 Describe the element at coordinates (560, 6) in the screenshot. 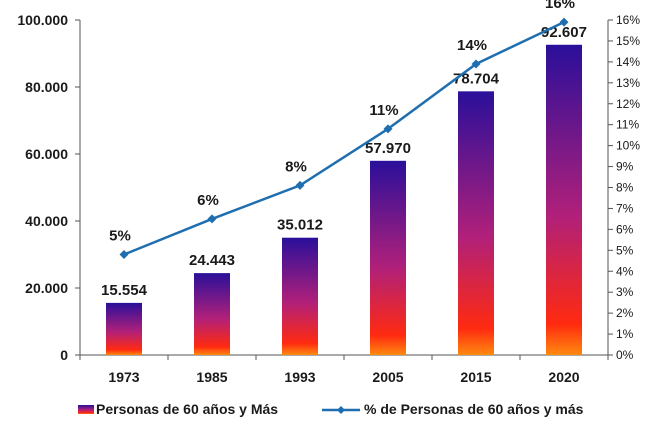

I see `line-value-label: 16%` at that location.